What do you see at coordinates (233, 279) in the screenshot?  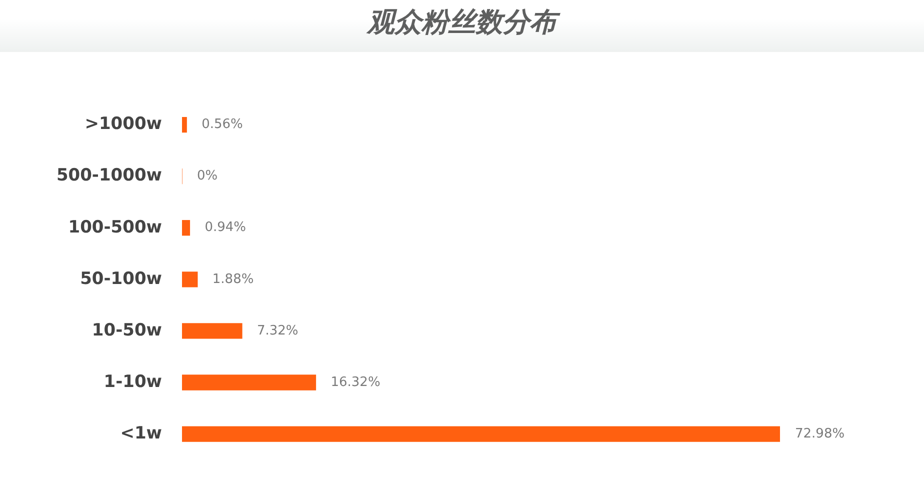 I see `data-label: 1.88%` at bounding box center [233, 279].